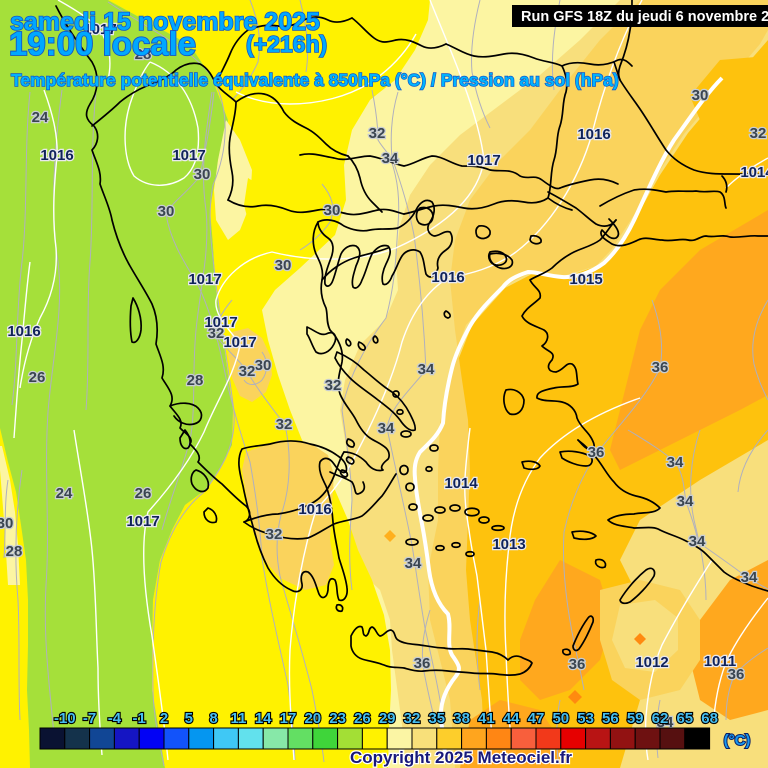 This screenshot has width=768, height=768. What do you see at coordinates (139, 718) in the screenshot?
I see `svg-text: -1` at bounding box center [139, 718].